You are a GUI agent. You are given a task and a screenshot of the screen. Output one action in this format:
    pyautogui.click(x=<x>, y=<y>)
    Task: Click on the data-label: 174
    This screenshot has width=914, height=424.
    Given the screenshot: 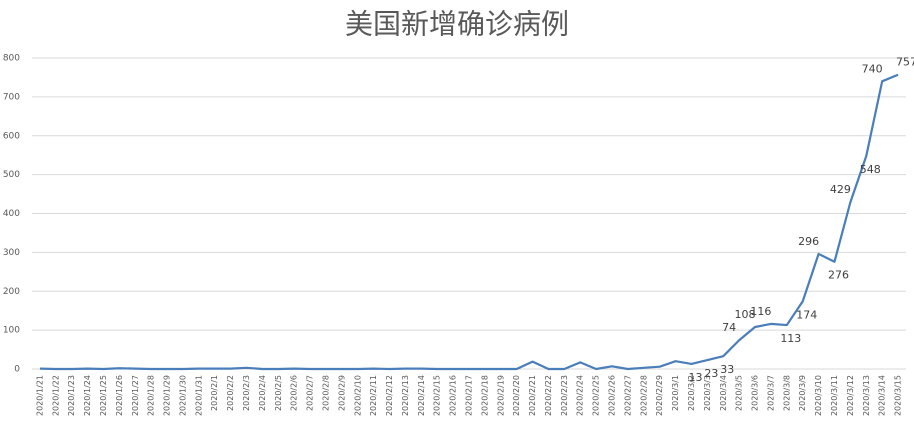 What is the action you would take?
    pyautogui.click(x=806, y=314)
    